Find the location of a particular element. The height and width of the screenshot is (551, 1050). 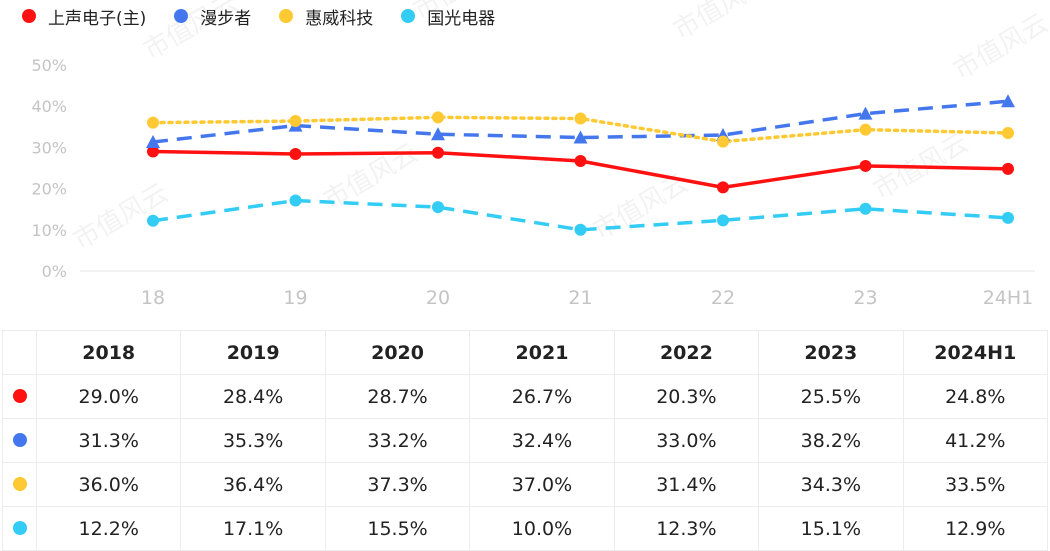

x-tick-label: 23 is located at coordinates (865, 298).